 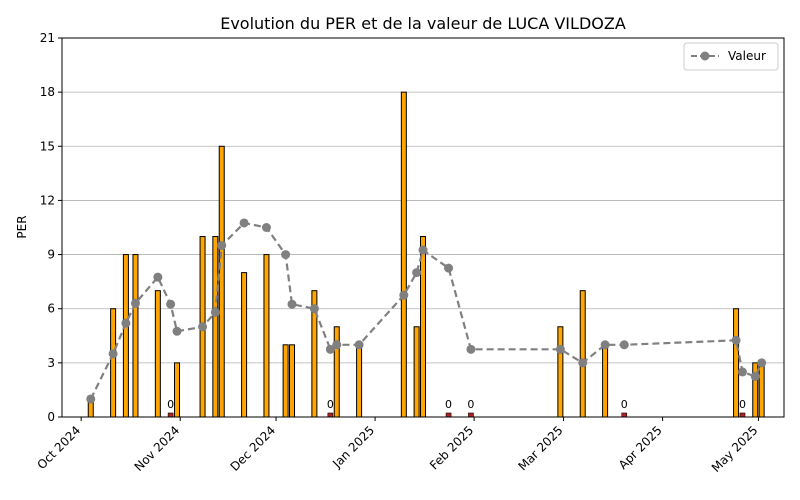 What do you see at coordinates (747, 56) in the screenshot?
I see `legend-label-valeur: Valeur` at bounding box center [747, 56].